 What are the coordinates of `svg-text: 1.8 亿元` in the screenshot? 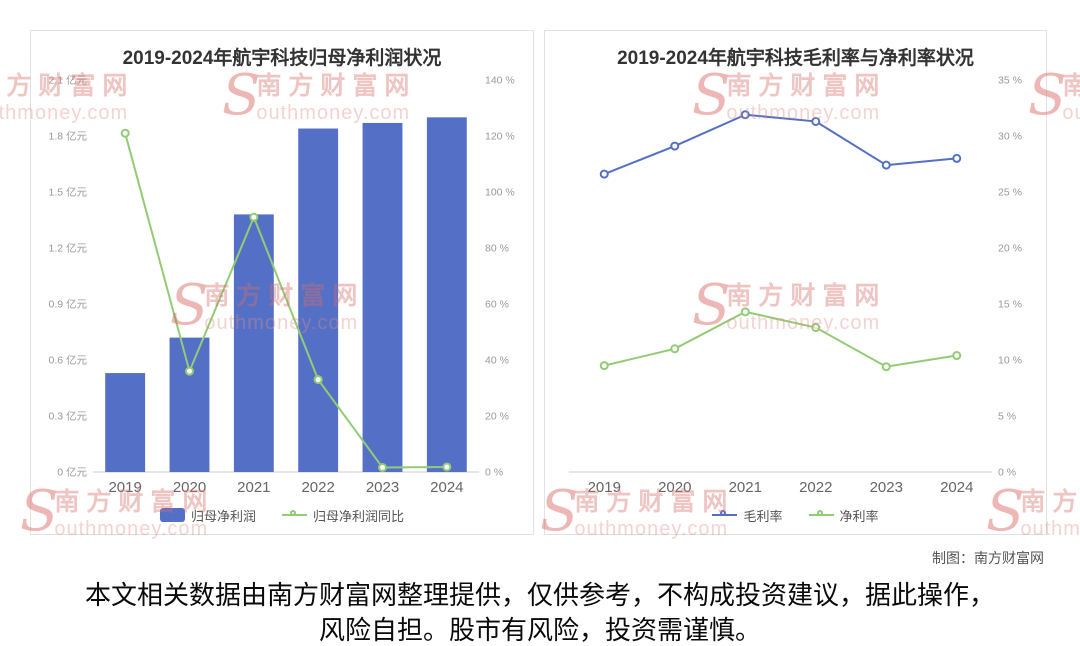 It's located at (67, 136).